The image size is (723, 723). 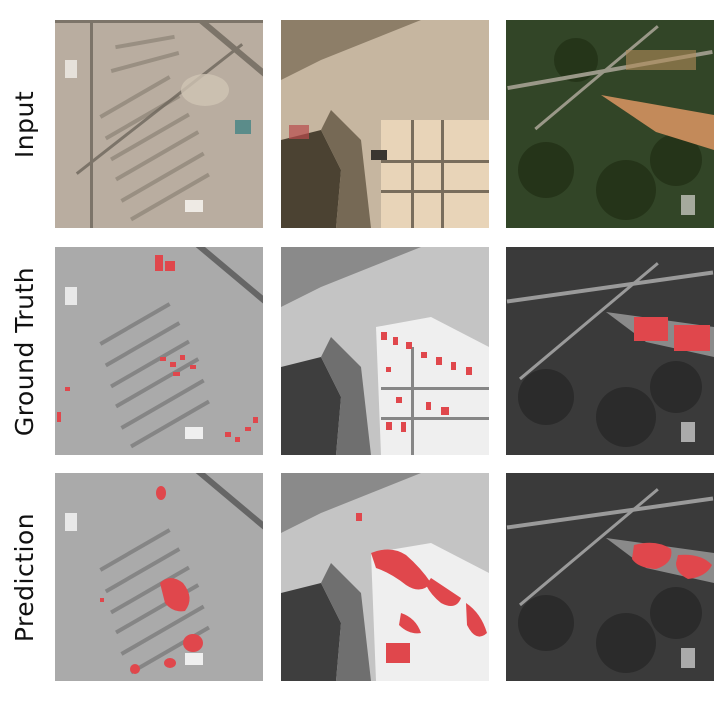 I want to click on prediction-image-dense-suburban, so click(x=385, y=577).